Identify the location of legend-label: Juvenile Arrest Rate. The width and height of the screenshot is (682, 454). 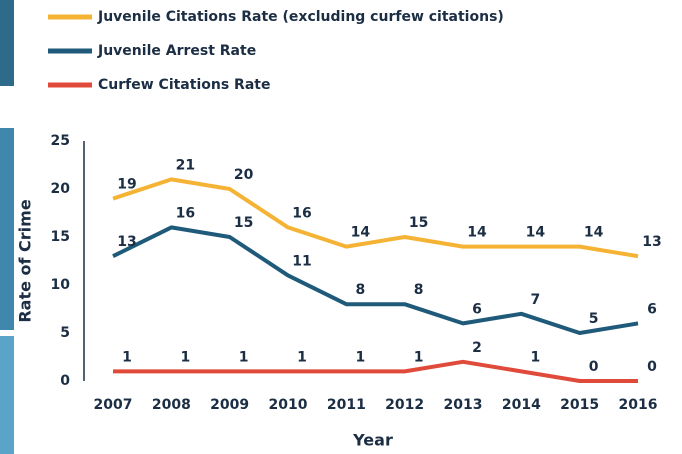
(176, 51).